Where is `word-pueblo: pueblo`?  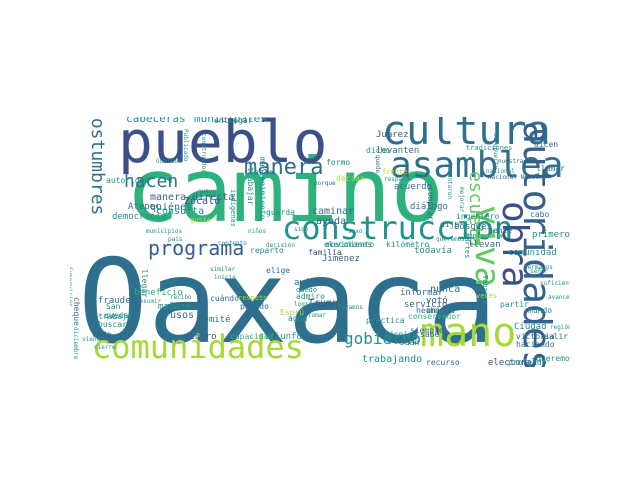
word-pueblo: pueblo is located at coordinates (223, 146).